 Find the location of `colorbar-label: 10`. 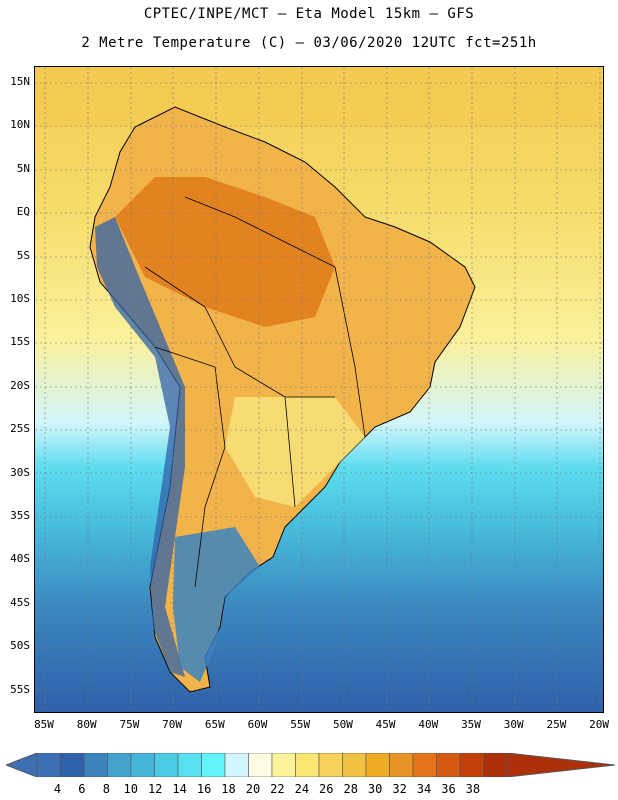

colorbar-label: 10 is located at coordinates (130, 789).